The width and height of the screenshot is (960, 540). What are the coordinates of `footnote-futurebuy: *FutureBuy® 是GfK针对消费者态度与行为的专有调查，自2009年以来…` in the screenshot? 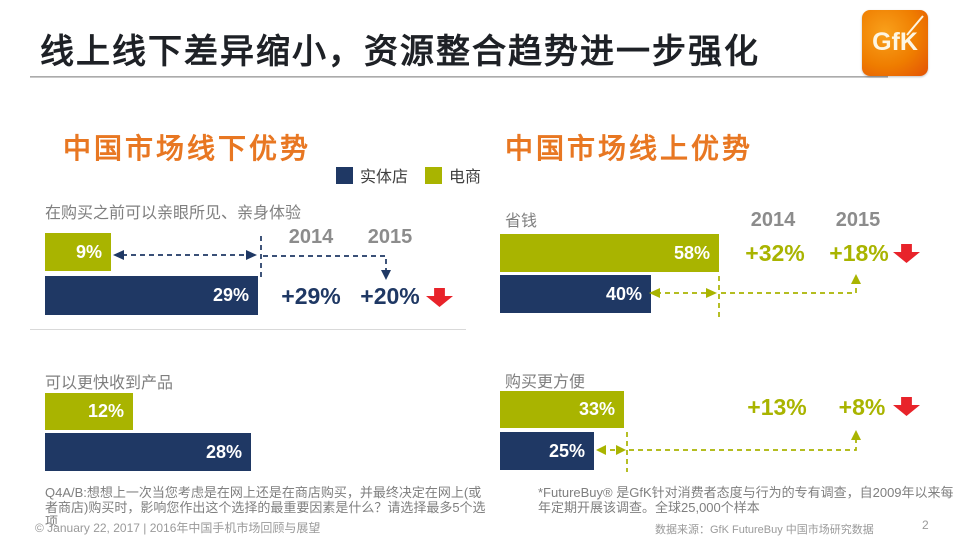 It's located at (746, 500).